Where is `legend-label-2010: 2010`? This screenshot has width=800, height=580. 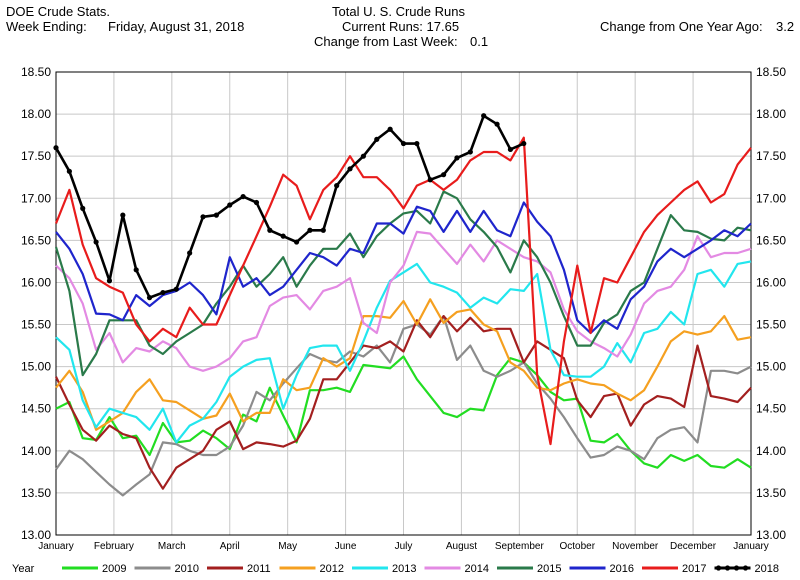 legend-label-2010: 2010 is located at coordinates (187, 569).